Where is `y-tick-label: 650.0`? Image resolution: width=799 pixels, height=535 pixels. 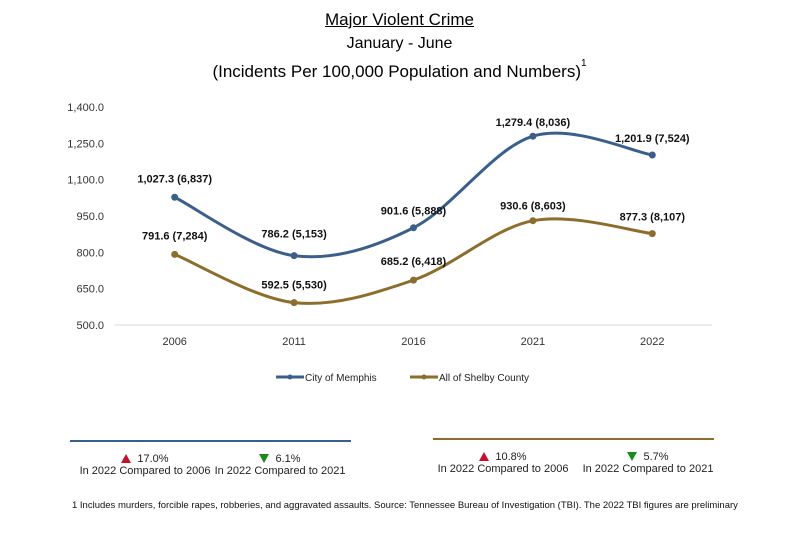
y-tick-label: 650.0 is located at coordinates (90, 290).